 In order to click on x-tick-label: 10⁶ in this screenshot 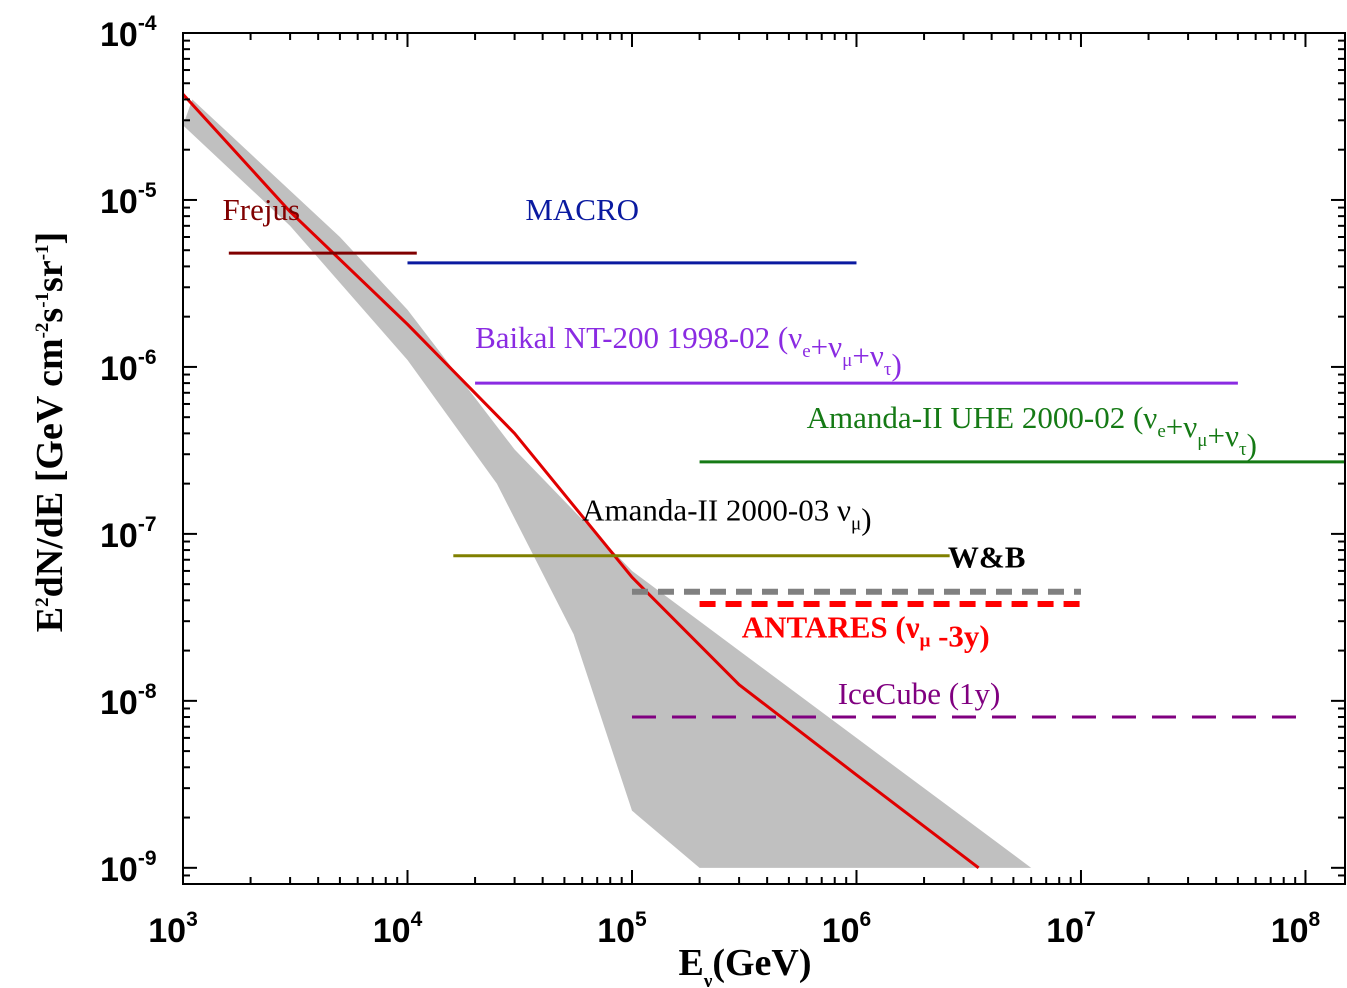, I will do `click(847, 929)`.